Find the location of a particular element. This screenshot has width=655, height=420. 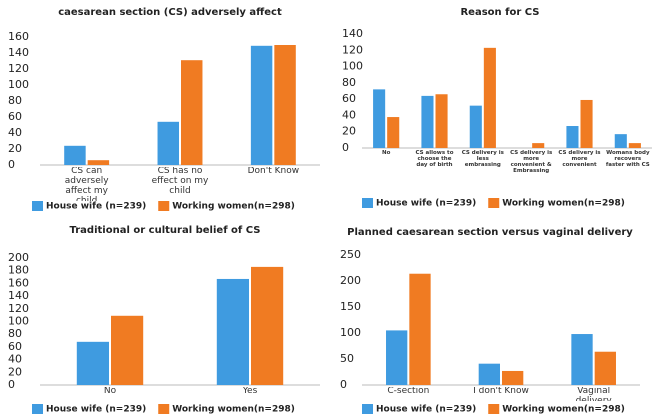

chart-title: Traditional or cultural belief of CS is located at coordinates (165, 230).